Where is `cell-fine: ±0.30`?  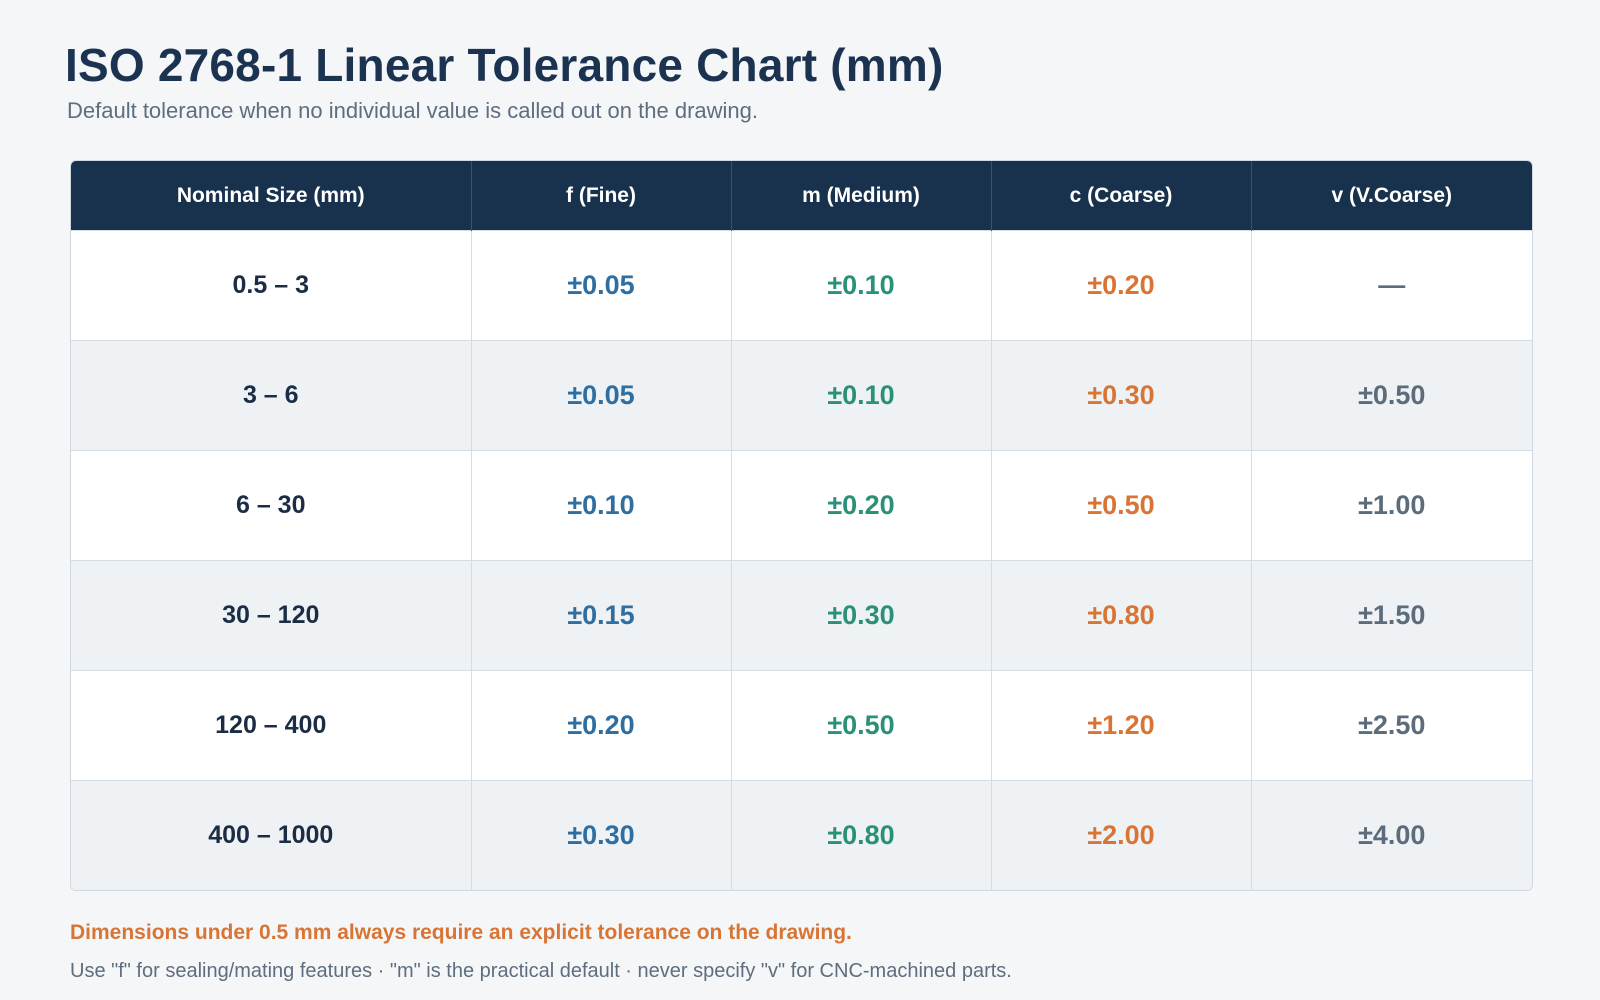
cell-fine: ±0.30 is located at coordinates (601, 835).